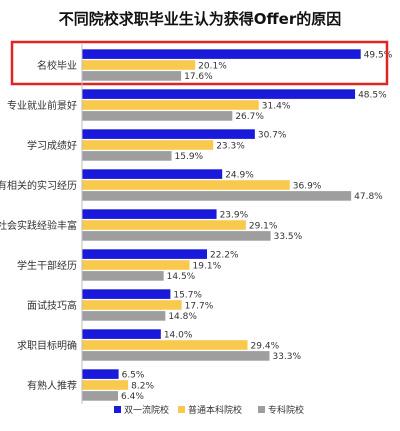  What do you see at coordinates (286, 357) in the screenshot?
I see `data-label: 33.3%` at bounding box center [286, 357].